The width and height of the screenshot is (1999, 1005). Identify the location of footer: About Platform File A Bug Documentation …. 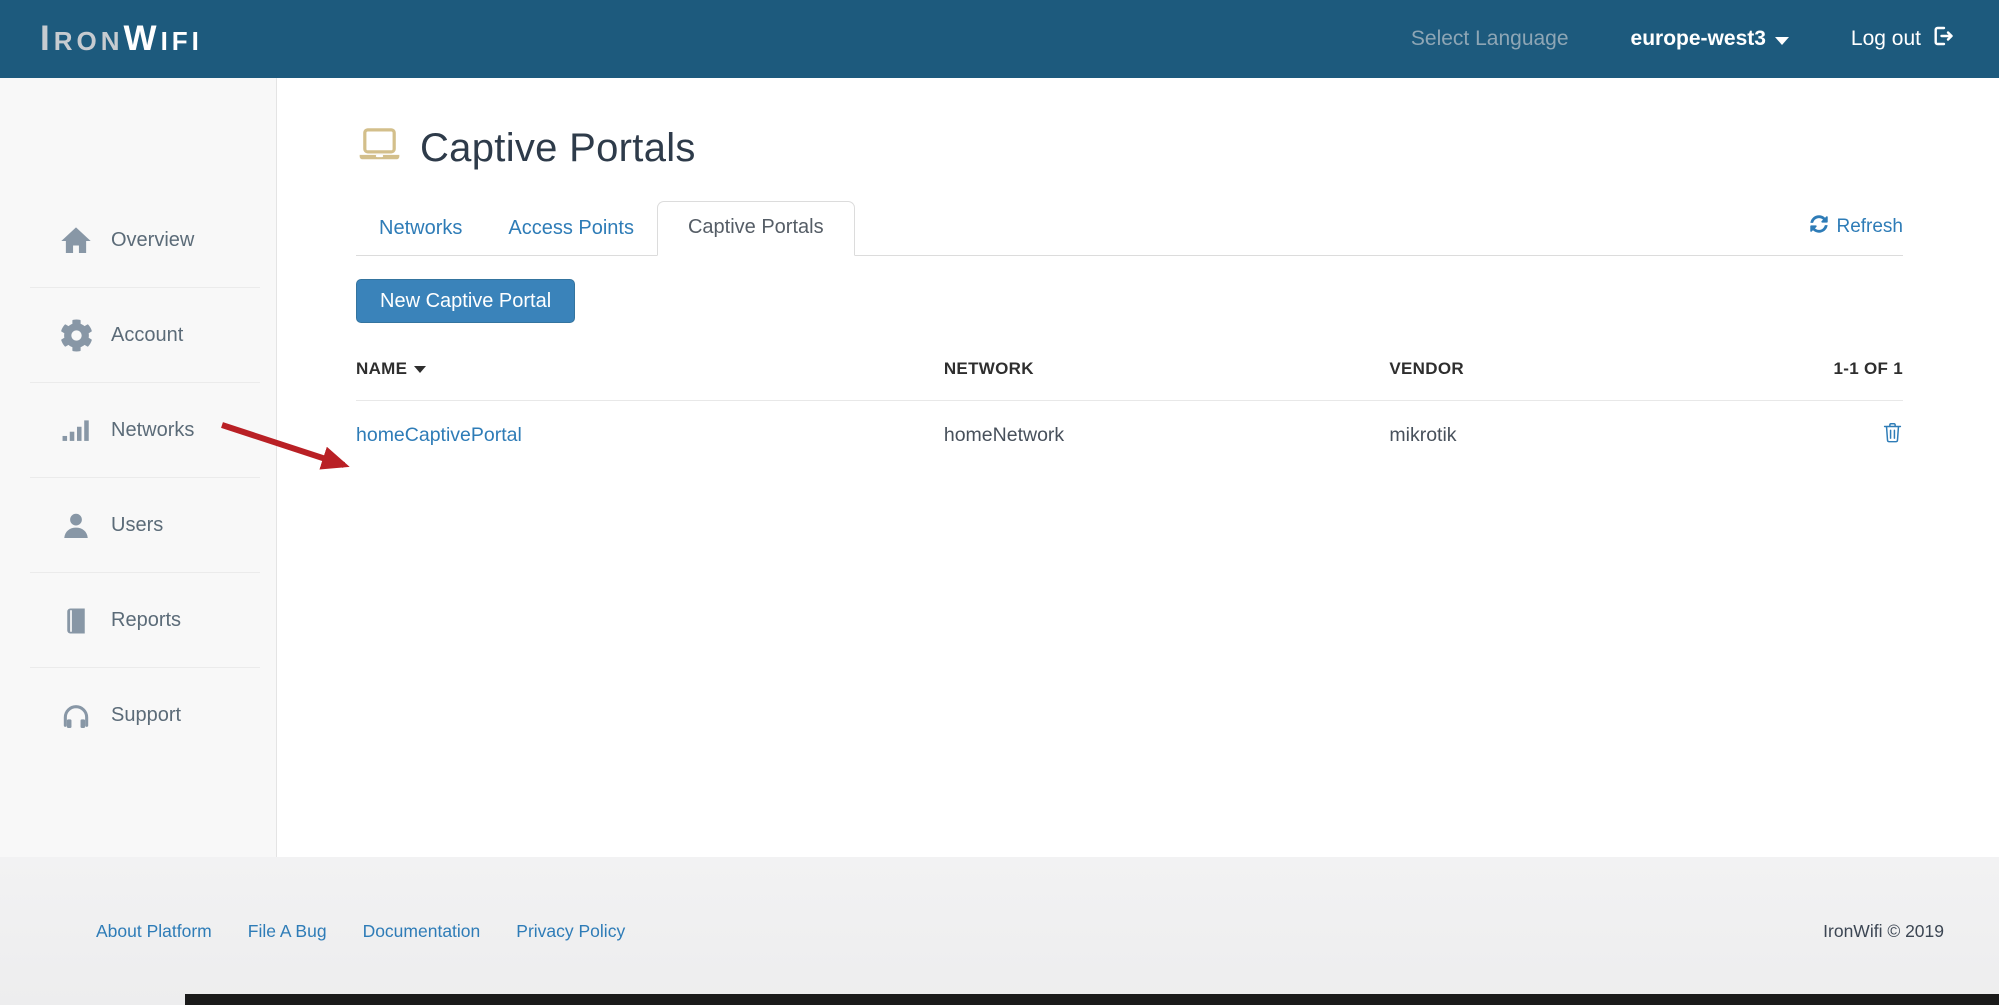
(999, 931).